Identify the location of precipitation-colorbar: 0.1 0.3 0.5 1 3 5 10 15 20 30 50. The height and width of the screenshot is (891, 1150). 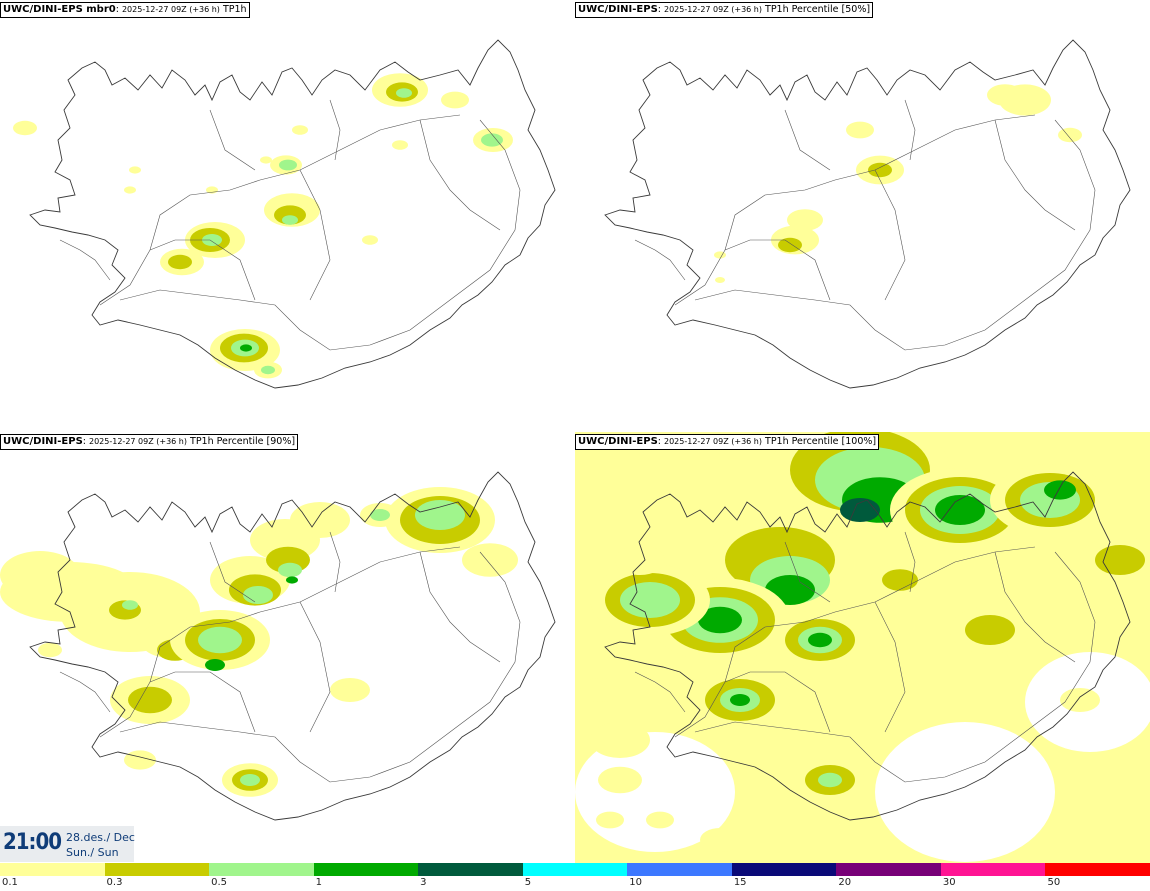
(575, 877).